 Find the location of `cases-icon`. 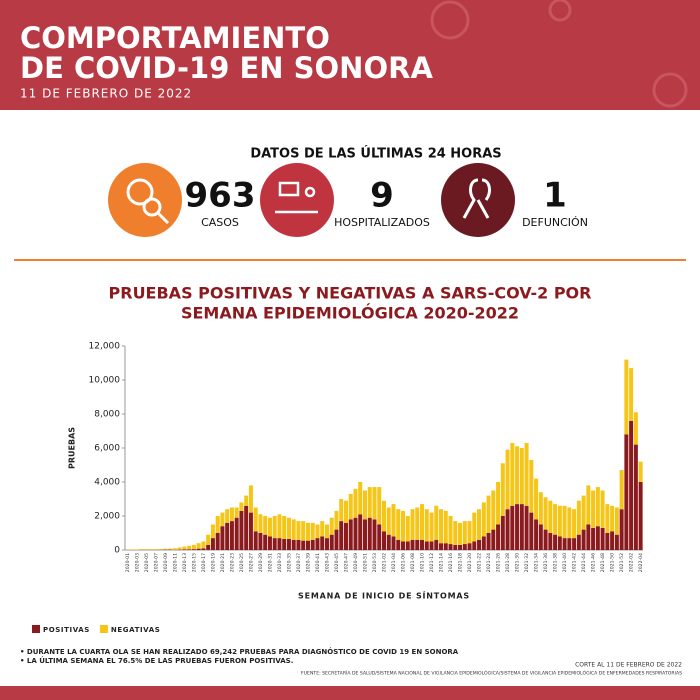

cases-icon is located at coordinates (145, 200).